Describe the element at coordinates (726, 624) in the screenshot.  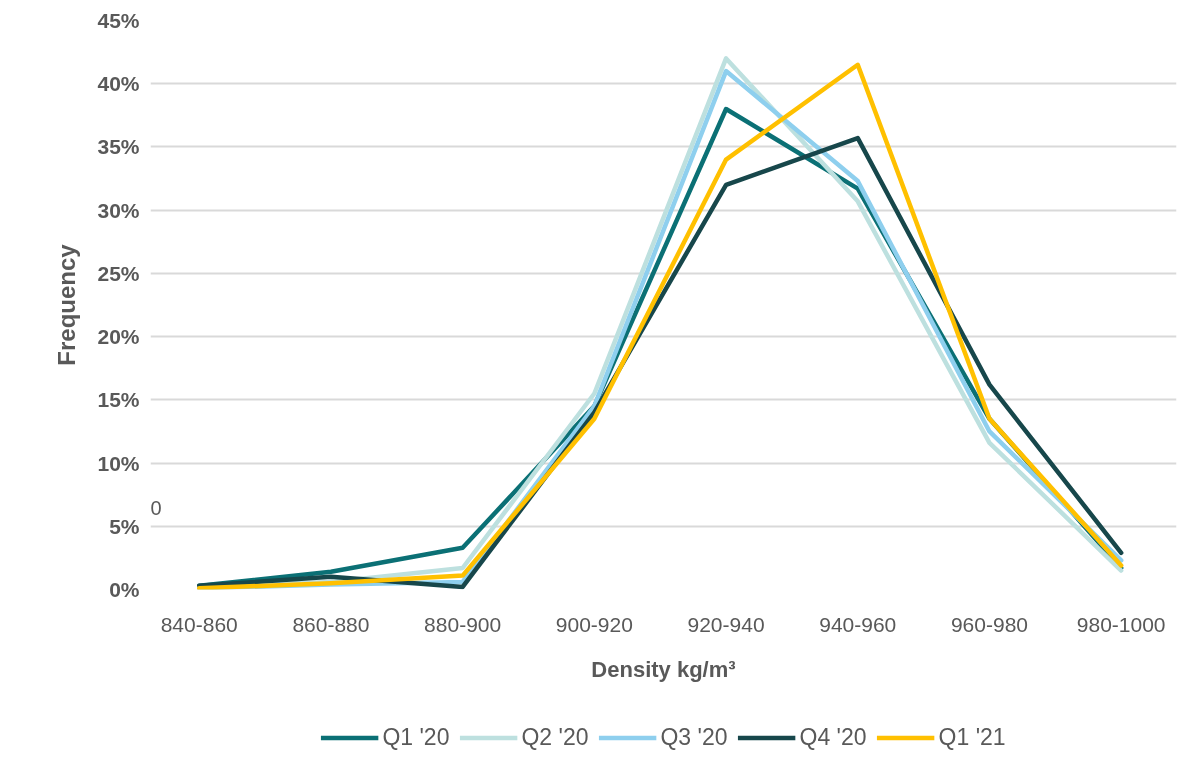
I see `x-tick-label: 920-940` at that location.